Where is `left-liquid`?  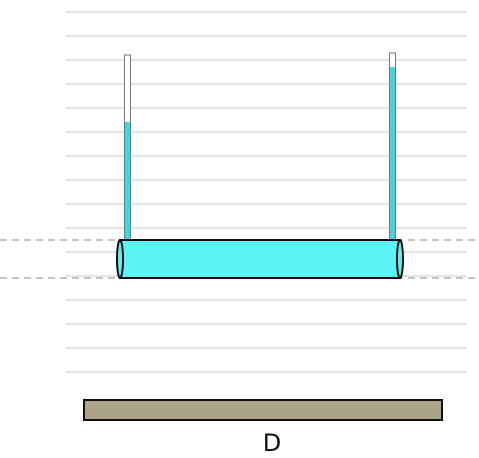 left-liquid is located at coordinates (127, 181).